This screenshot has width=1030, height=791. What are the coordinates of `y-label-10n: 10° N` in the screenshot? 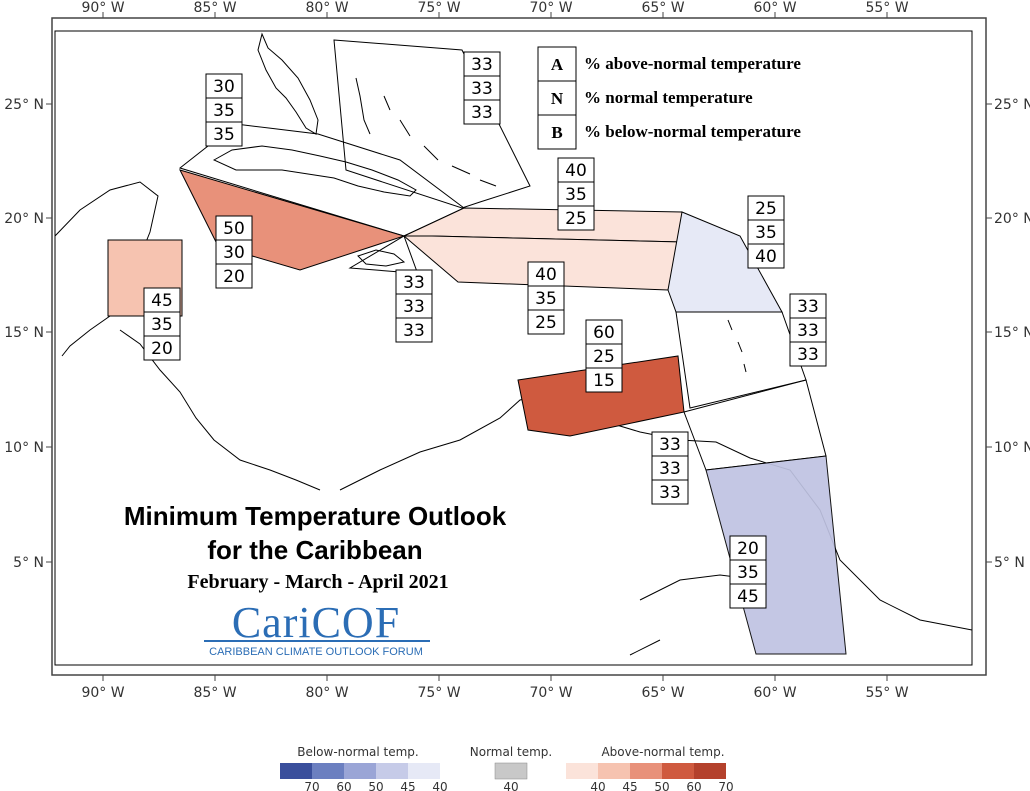 It's located at (24, 448).